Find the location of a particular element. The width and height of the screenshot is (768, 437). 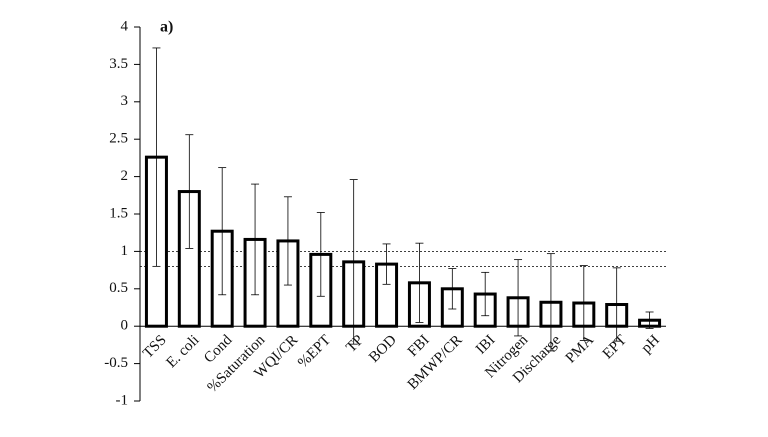

y-tick-label: 0 is located at coordinates (125, 326).